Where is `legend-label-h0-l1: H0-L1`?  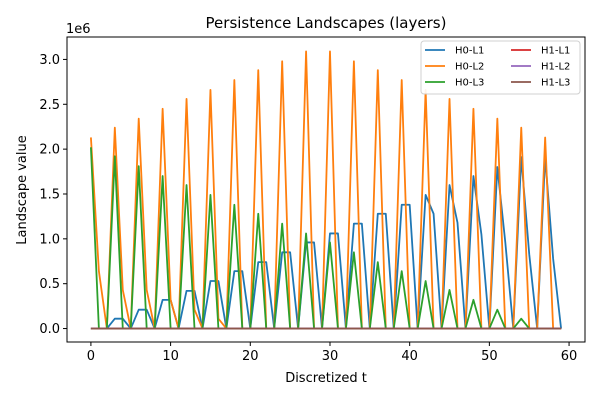
legend-label-h0-l1: H0-L1 is located at coordinates (469, 51).